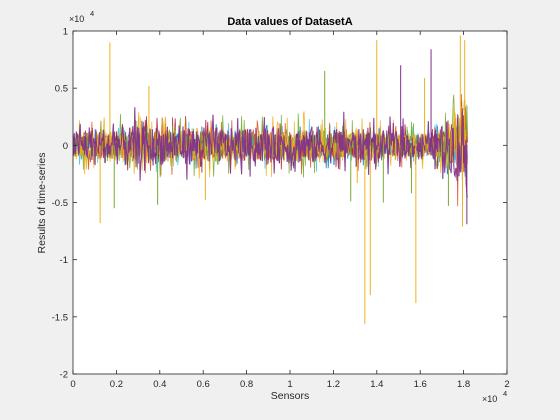  Describe the element at coordinates (333, 384) in the screenshot. I see `x-tick-label: 1.2` at that location.